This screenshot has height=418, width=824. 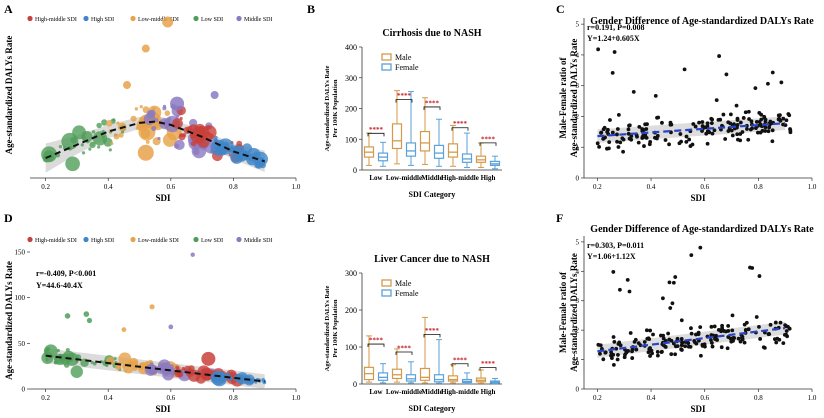 I want to click on x-tick-label: 0.2, so click(x=45, y=398).